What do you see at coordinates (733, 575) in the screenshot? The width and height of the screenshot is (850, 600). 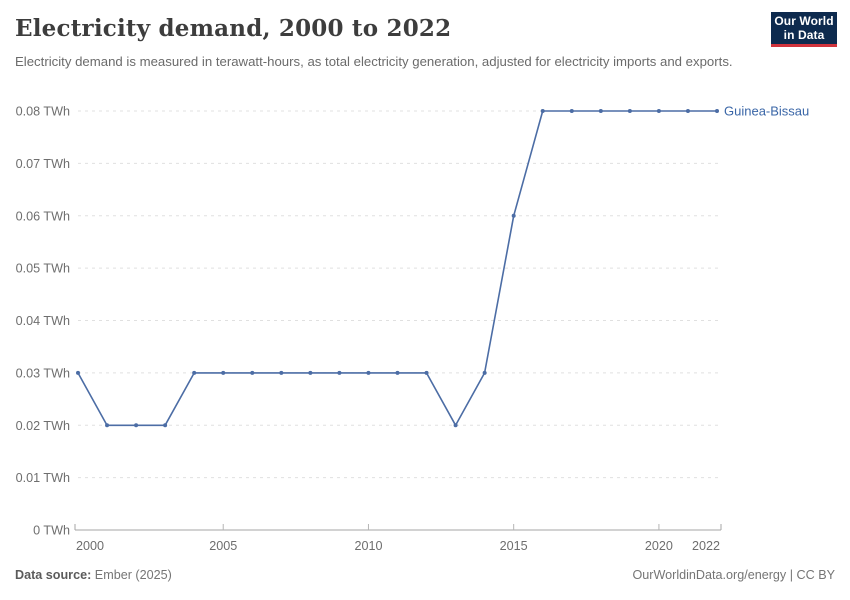 I see `footer-license-link: OurWorldinData.org/energy | CC BY` at bounding box center [733, 575].